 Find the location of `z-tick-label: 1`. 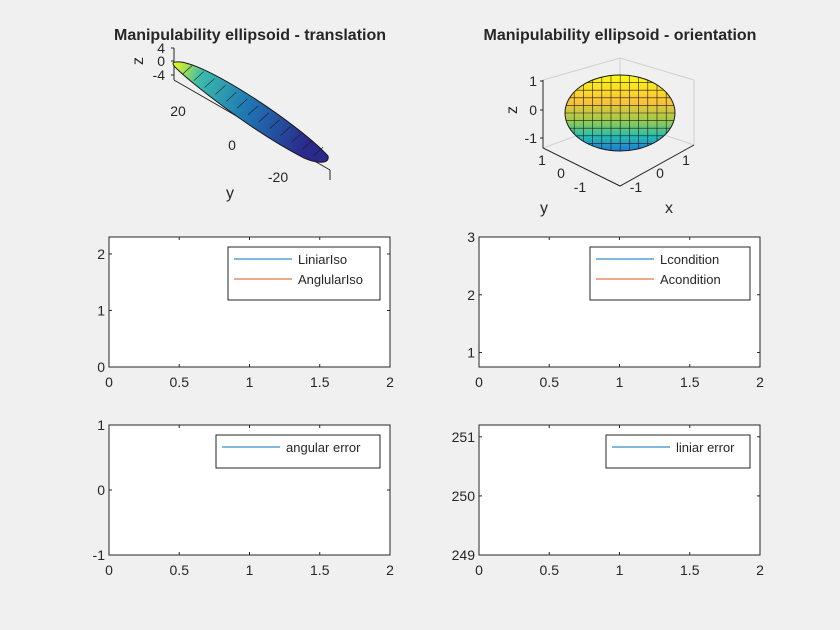

z-tick-label: 1 is located at coordinates (533, 81).